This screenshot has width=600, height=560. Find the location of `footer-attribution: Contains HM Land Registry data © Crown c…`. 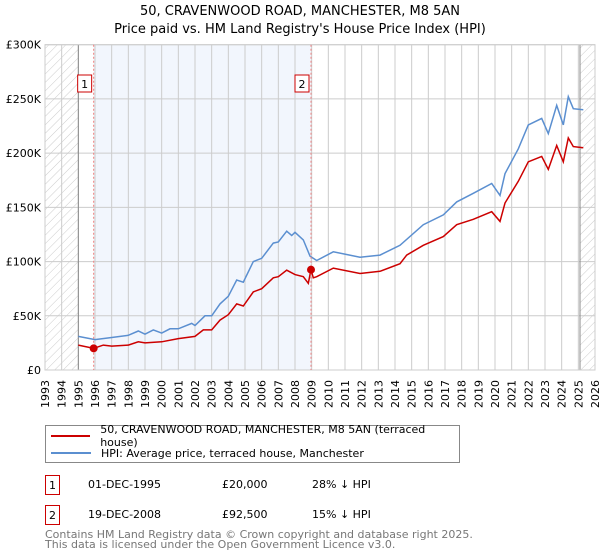

footer-attribution: Contains HM Land Registry data © Crown c… is located at coordinates (259, 539).